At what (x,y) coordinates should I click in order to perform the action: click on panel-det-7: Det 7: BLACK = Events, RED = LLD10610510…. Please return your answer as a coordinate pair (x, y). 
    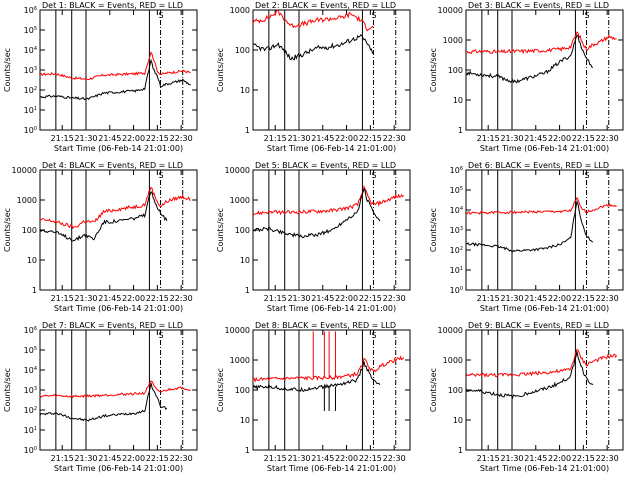
    Looking at the image, I should click on (100, 397).